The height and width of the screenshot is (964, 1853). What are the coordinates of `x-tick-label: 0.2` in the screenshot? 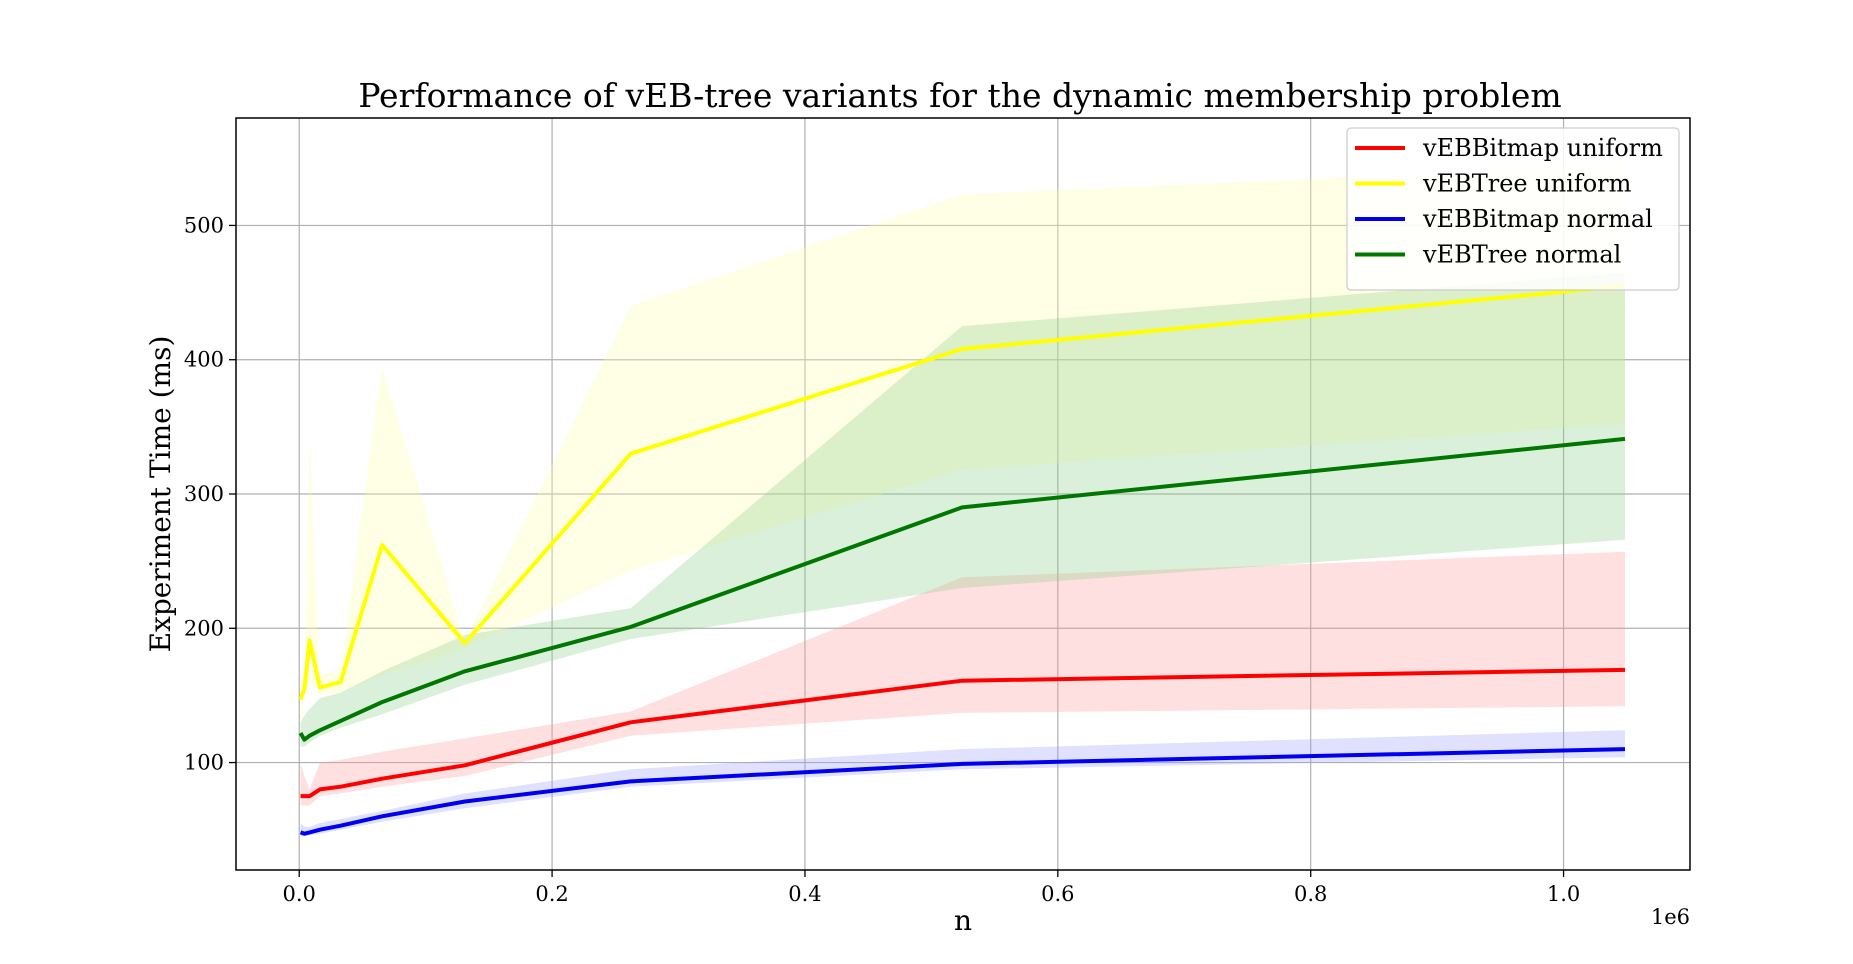 It's located at (551, 894).